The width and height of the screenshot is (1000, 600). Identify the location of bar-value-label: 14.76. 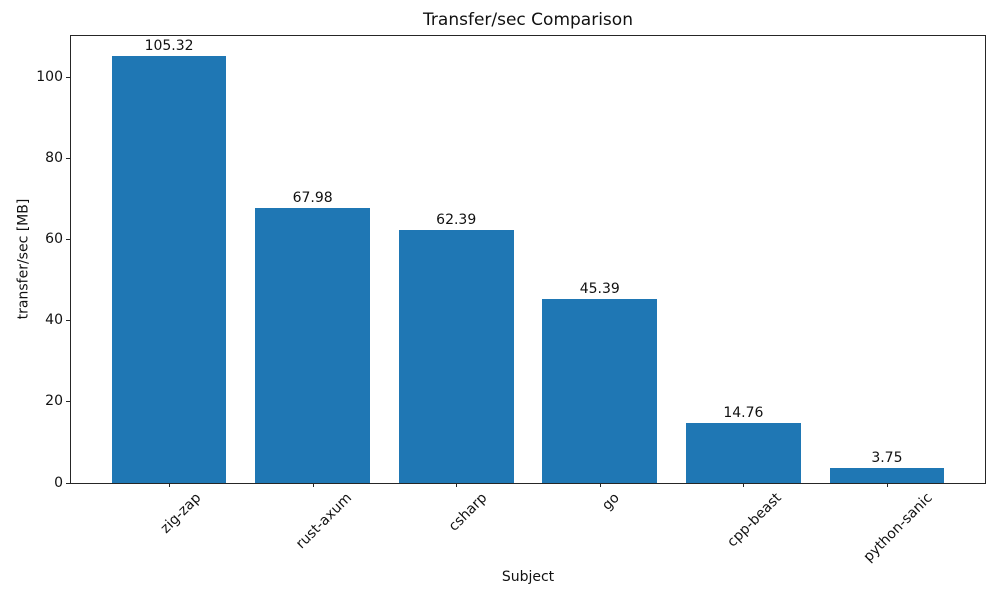
(743, 413).